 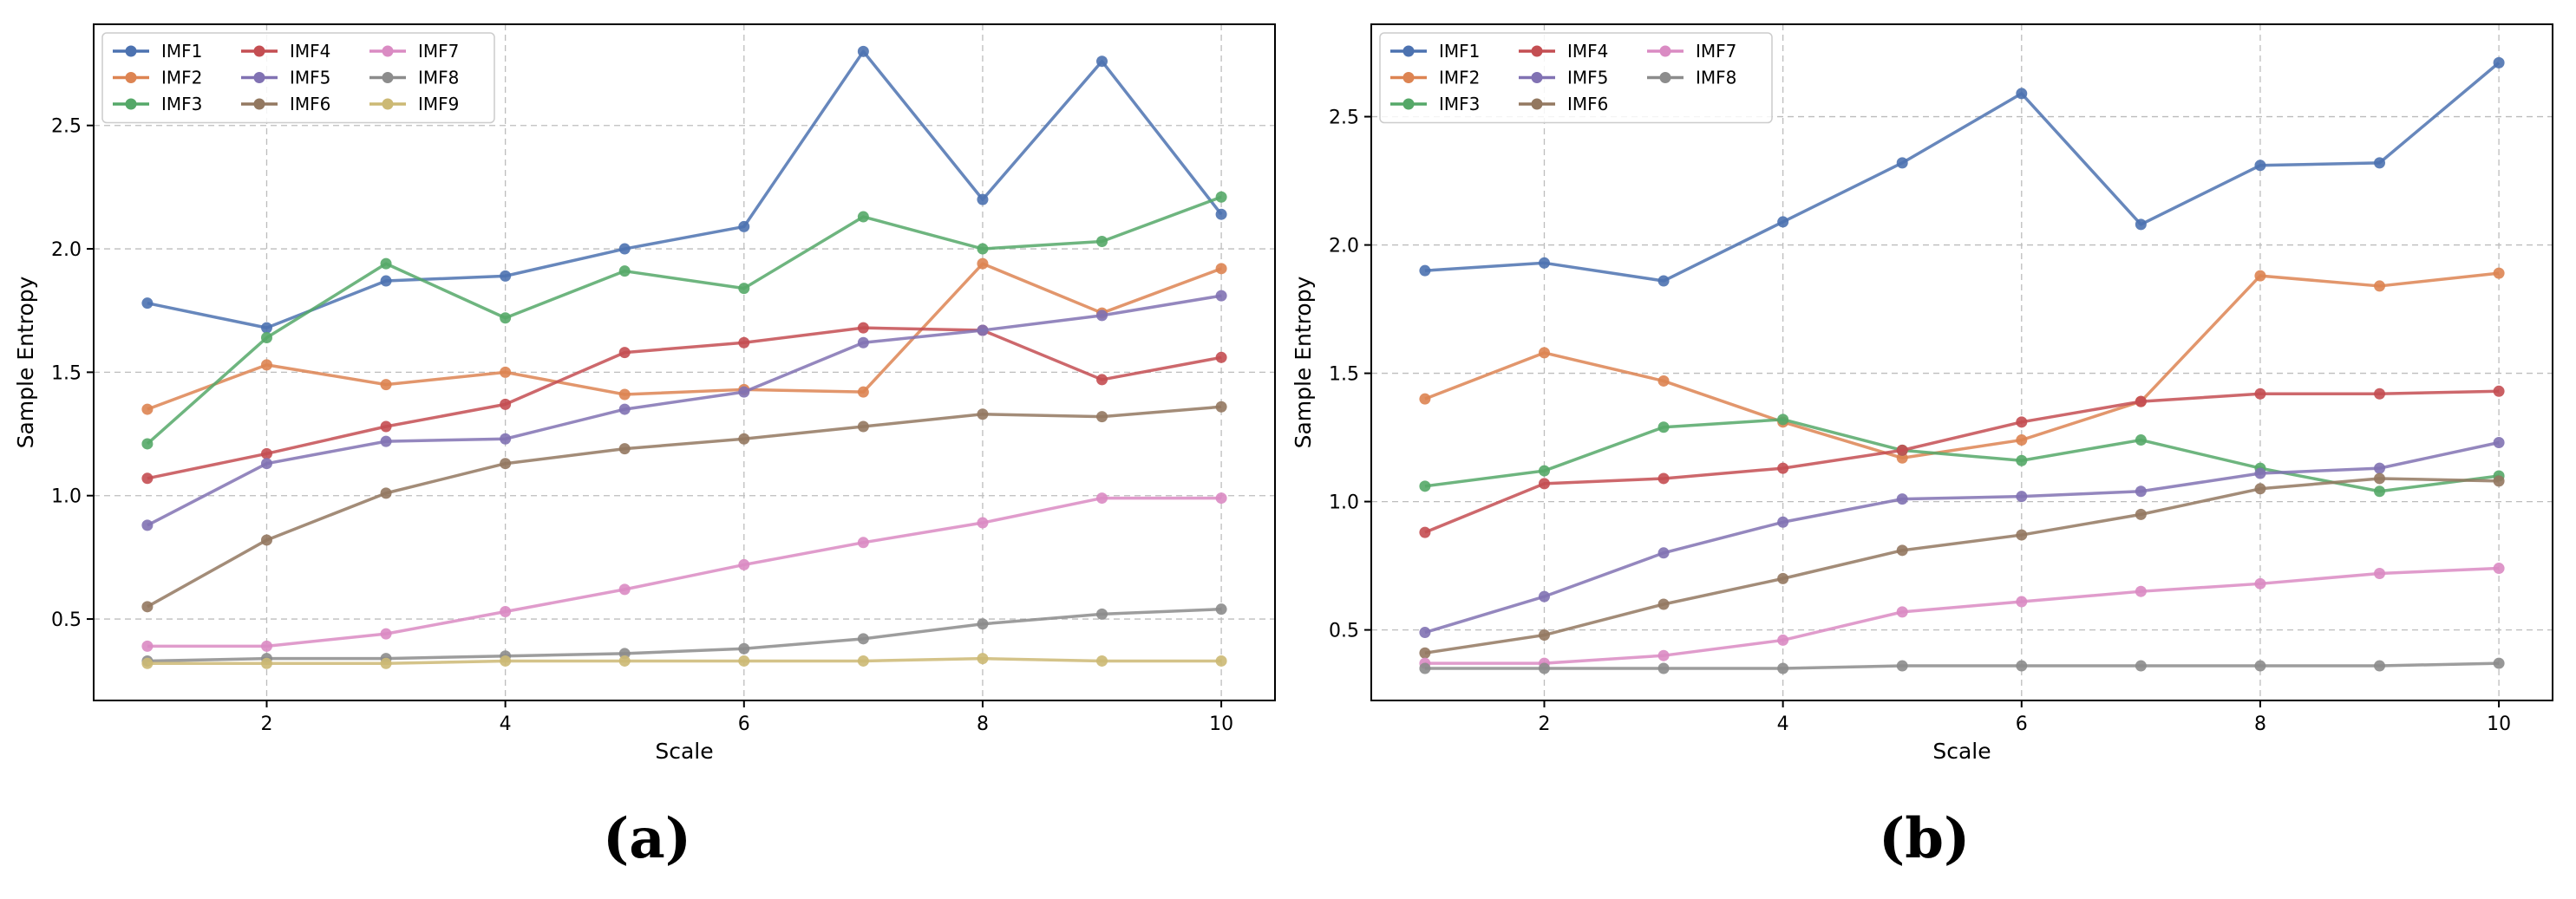 What do you see at coordinates (2499, 724) in the screenshot?
I see `x-tick-label-b-4: 10` at bounding box center [2499, 724].